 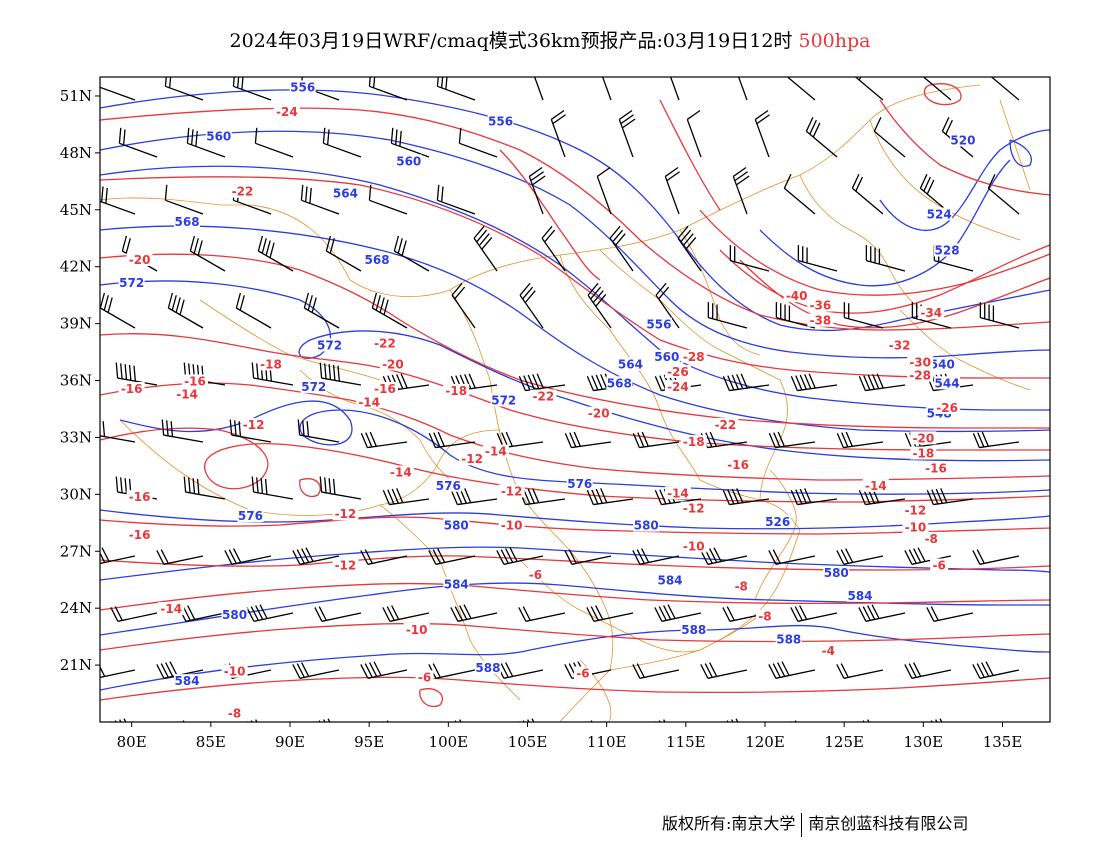 I want to click on temperature-contour-label: -38, so click(x=821, y=321).